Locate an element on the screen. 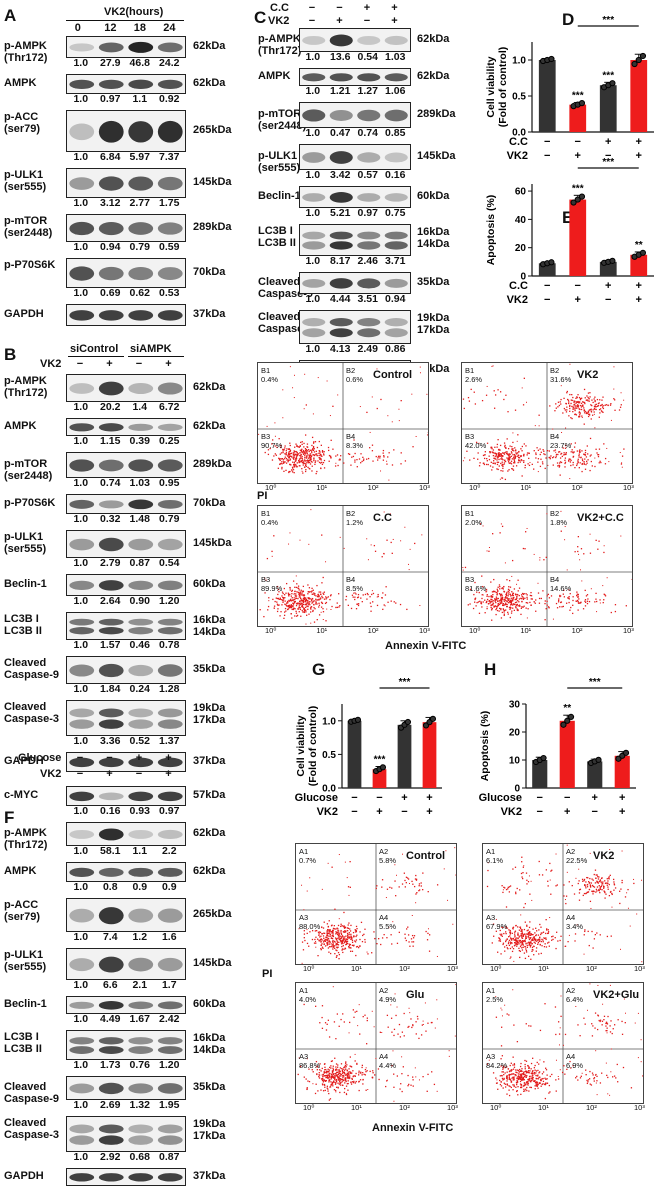 This screenshot has width=672, height=1186. data-point is located at coordinates (357, 719).